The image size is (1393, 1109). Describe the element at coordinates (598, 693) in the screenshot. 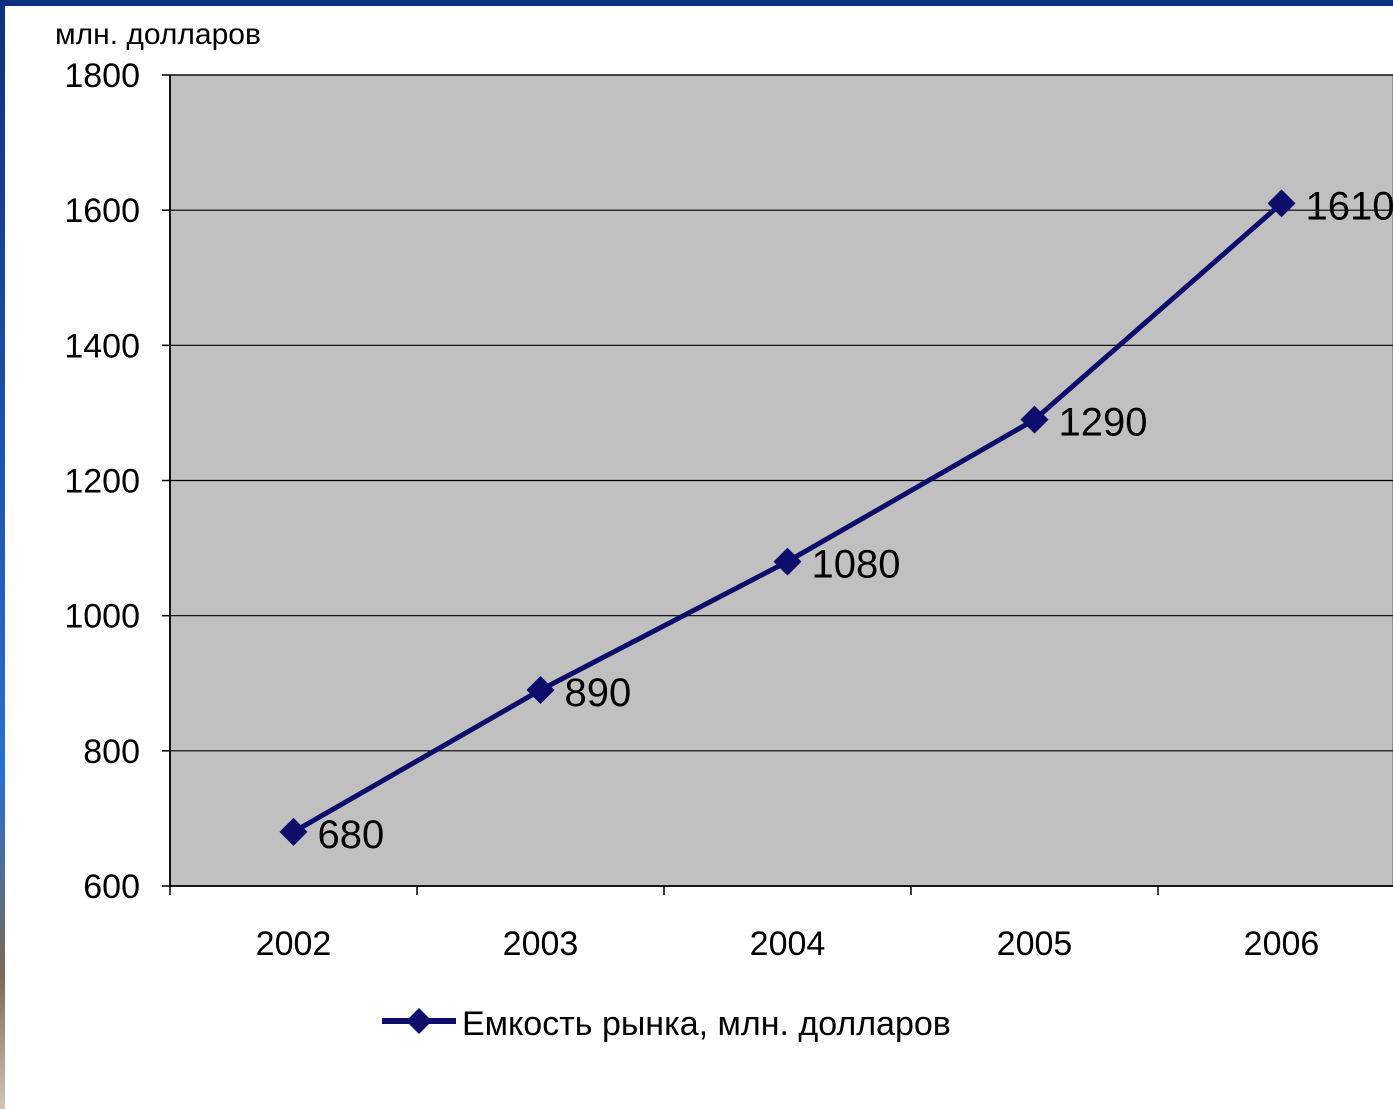

I see `data-label: 890` at that location.